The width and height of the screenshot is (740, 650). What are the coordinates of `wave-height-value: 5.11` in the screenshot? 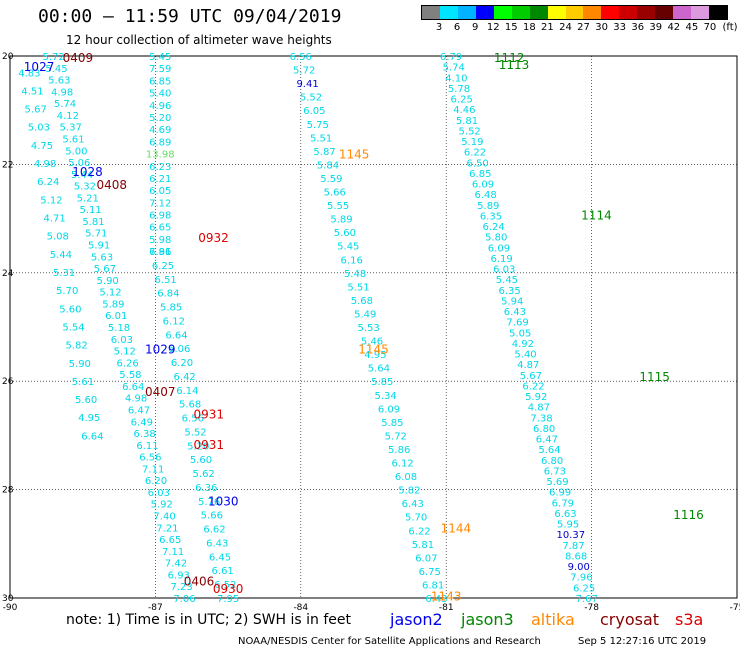 It's located at (90, 210).